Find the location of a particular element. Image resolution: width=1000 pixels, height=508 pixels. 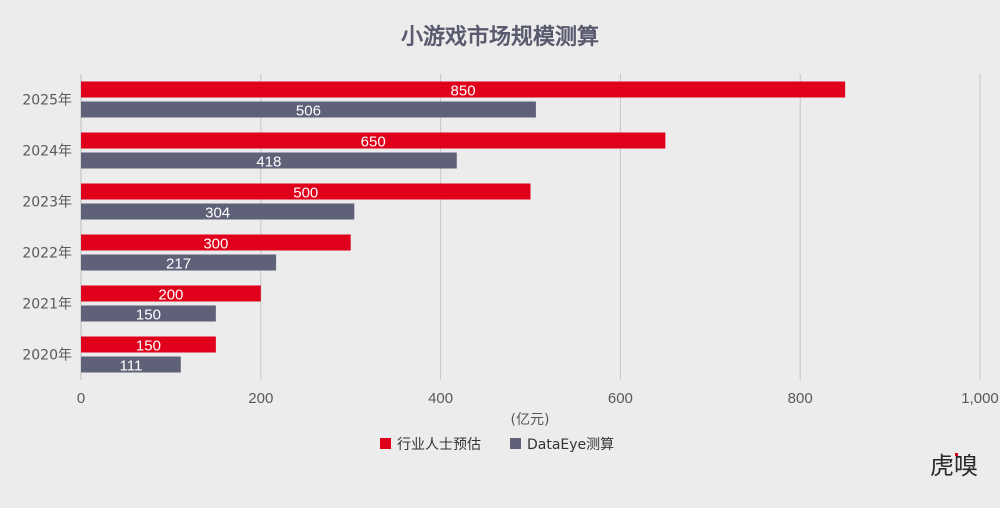

legend: 行业人士预估 DataEye测算 is located at coordinates (497, 445).